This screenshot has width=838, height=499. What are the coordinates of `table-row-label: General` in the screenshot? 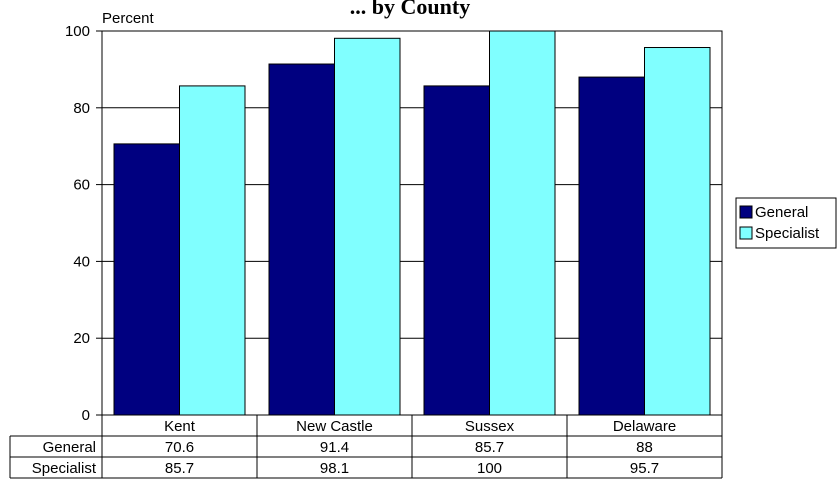 It's located at (69, 447).